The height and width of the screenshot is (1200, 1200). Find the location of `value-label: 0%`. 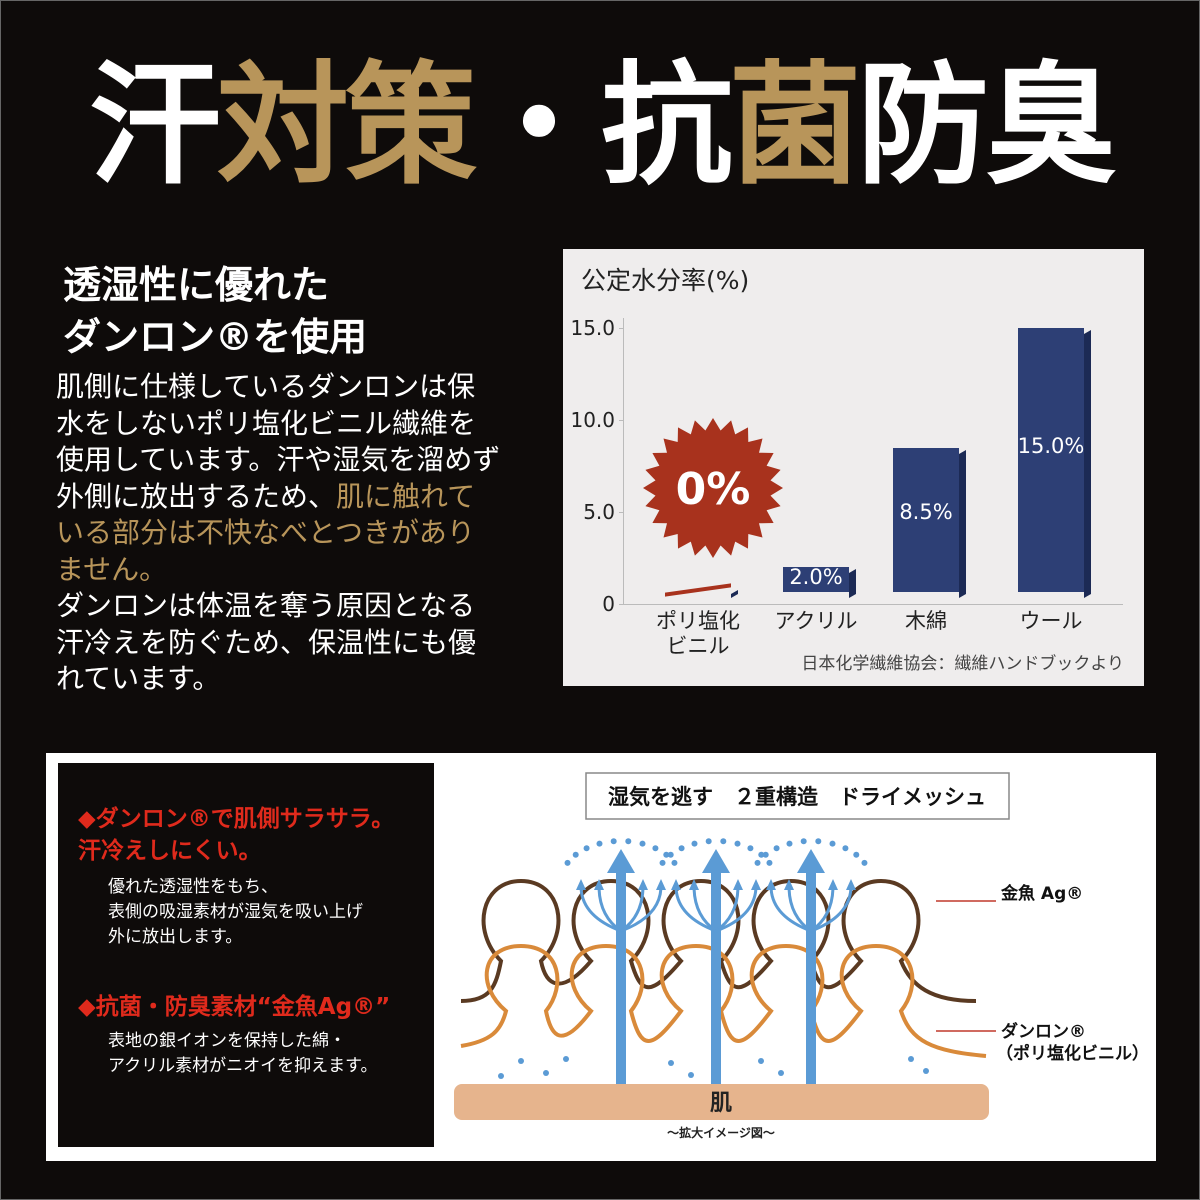

value-label: 0% is located at coordinates (713, 489).